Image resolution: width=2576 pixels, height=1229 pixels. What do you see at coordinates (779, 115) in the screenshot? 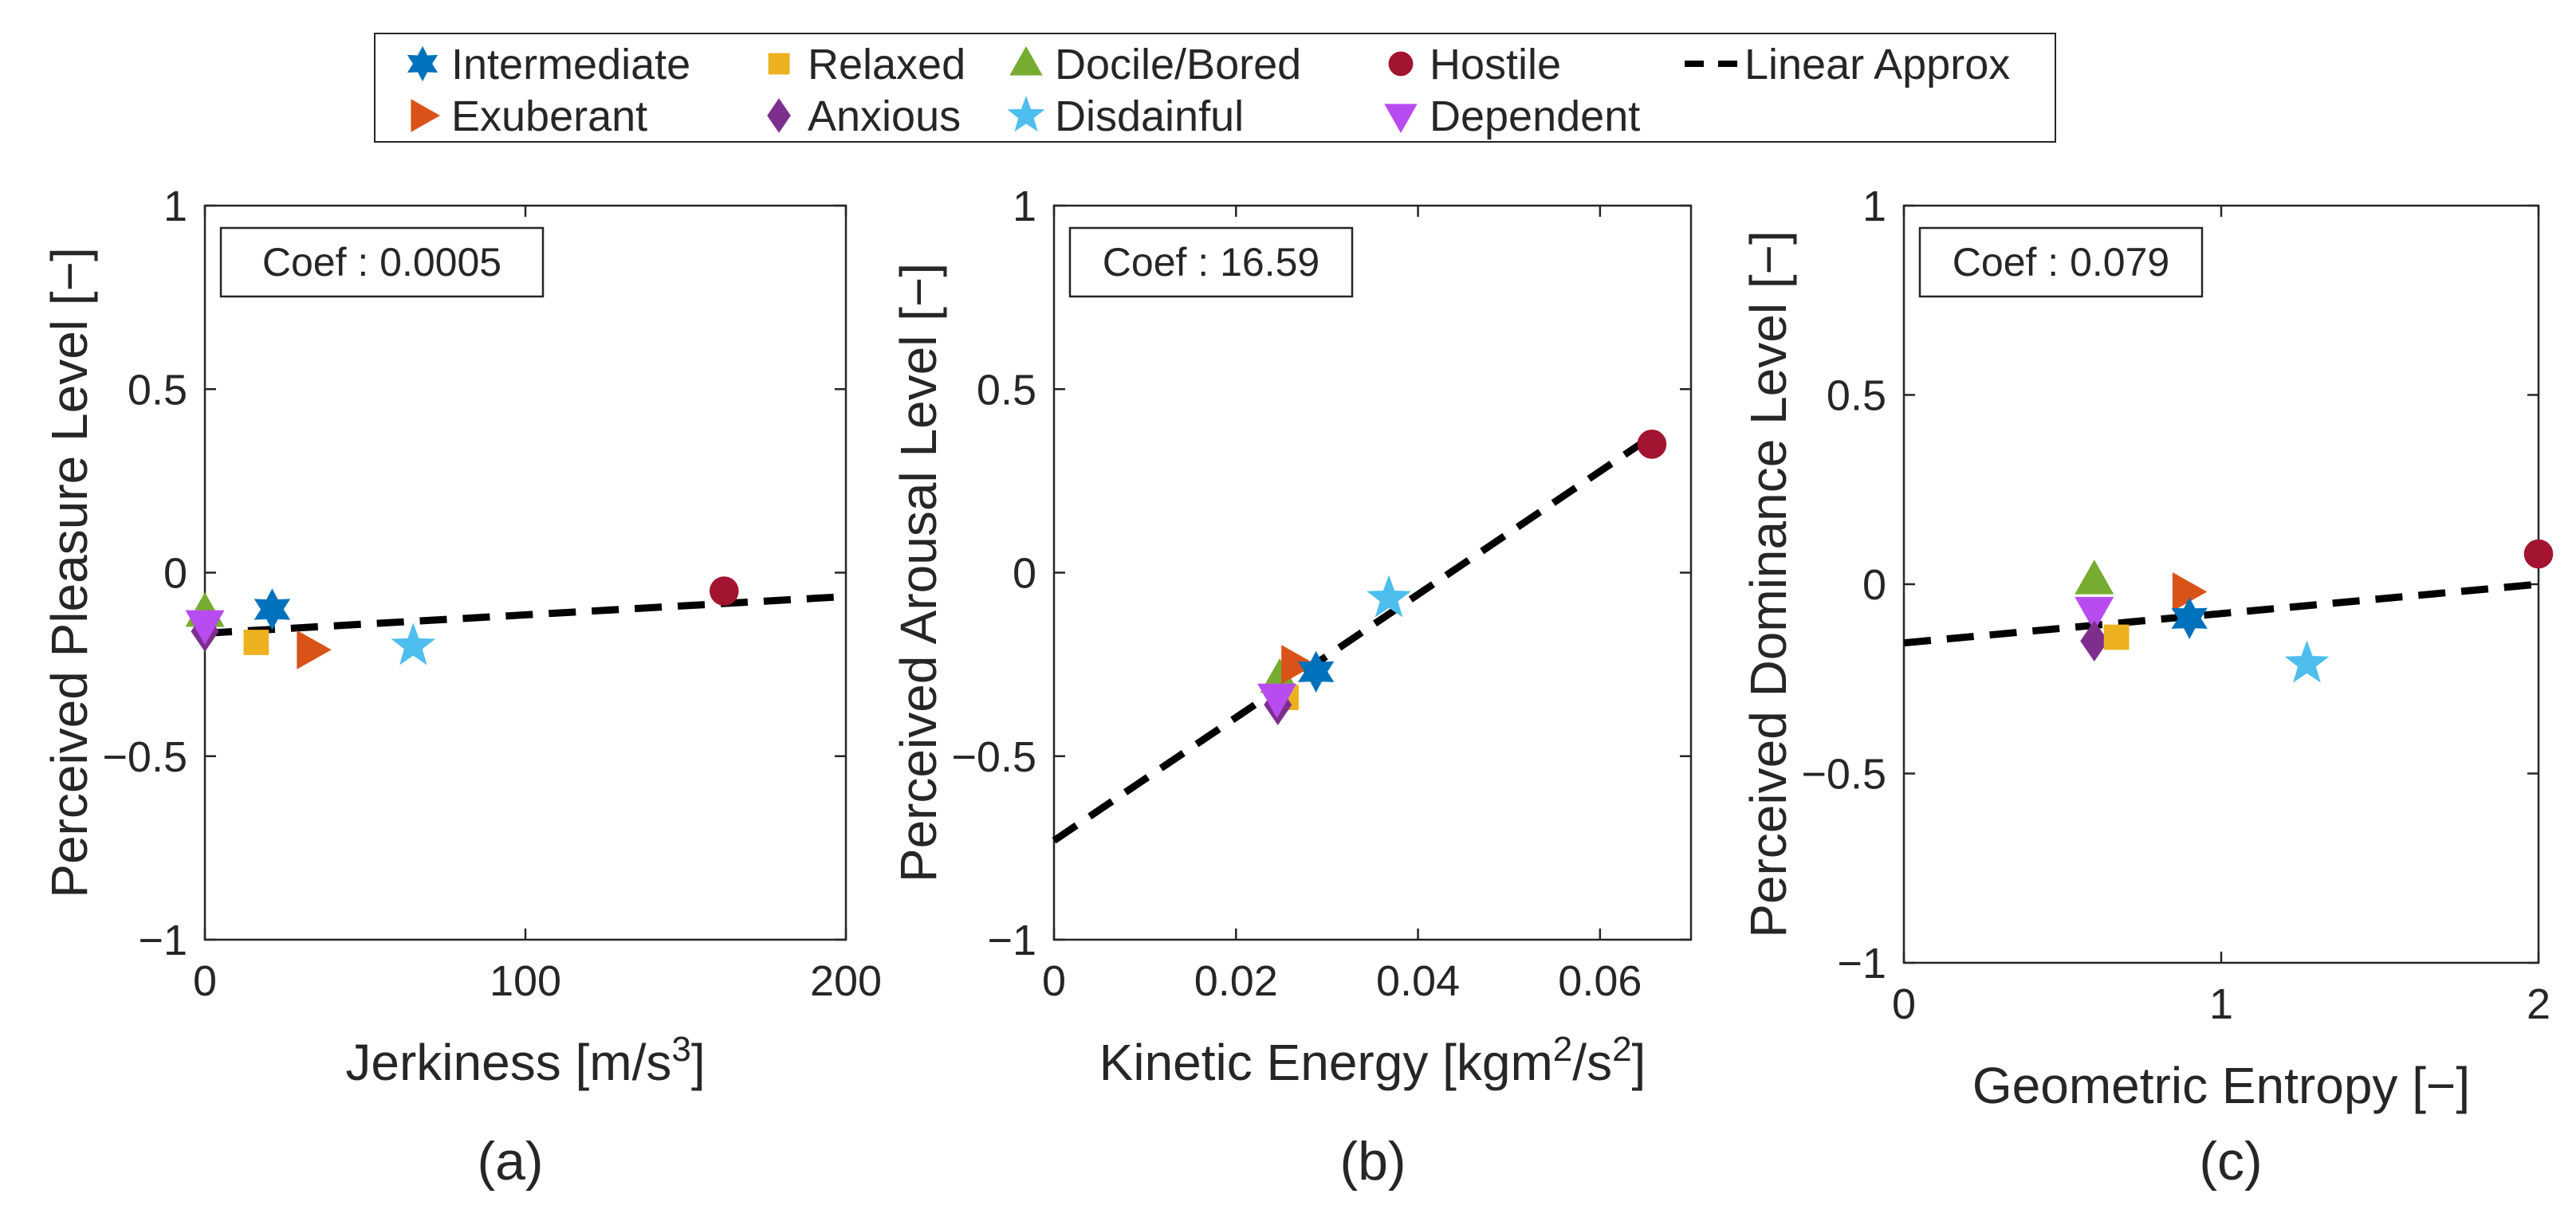
I see `legend-marker-anxious` at bounding box center [779, 115].